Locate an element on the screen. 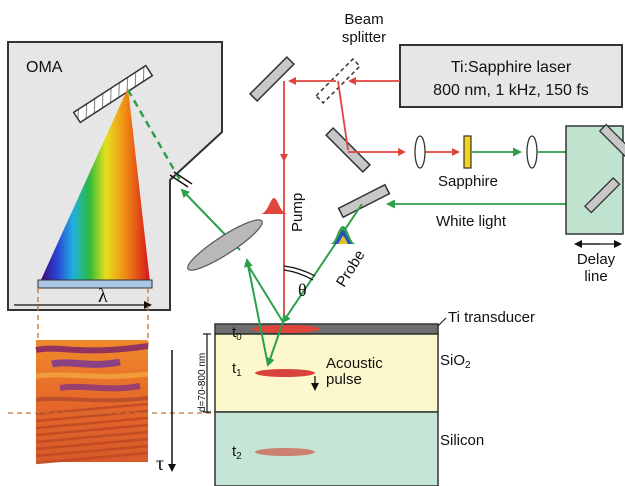  probe-label: Probe is located at coordinates (351, 268).